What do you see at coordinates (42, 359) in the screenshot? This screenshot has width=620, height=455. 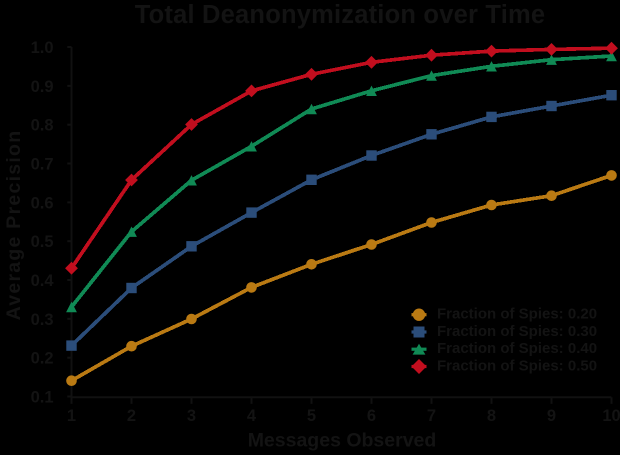 I see `svg-text: 0.2` at bounding box center [42, 359].